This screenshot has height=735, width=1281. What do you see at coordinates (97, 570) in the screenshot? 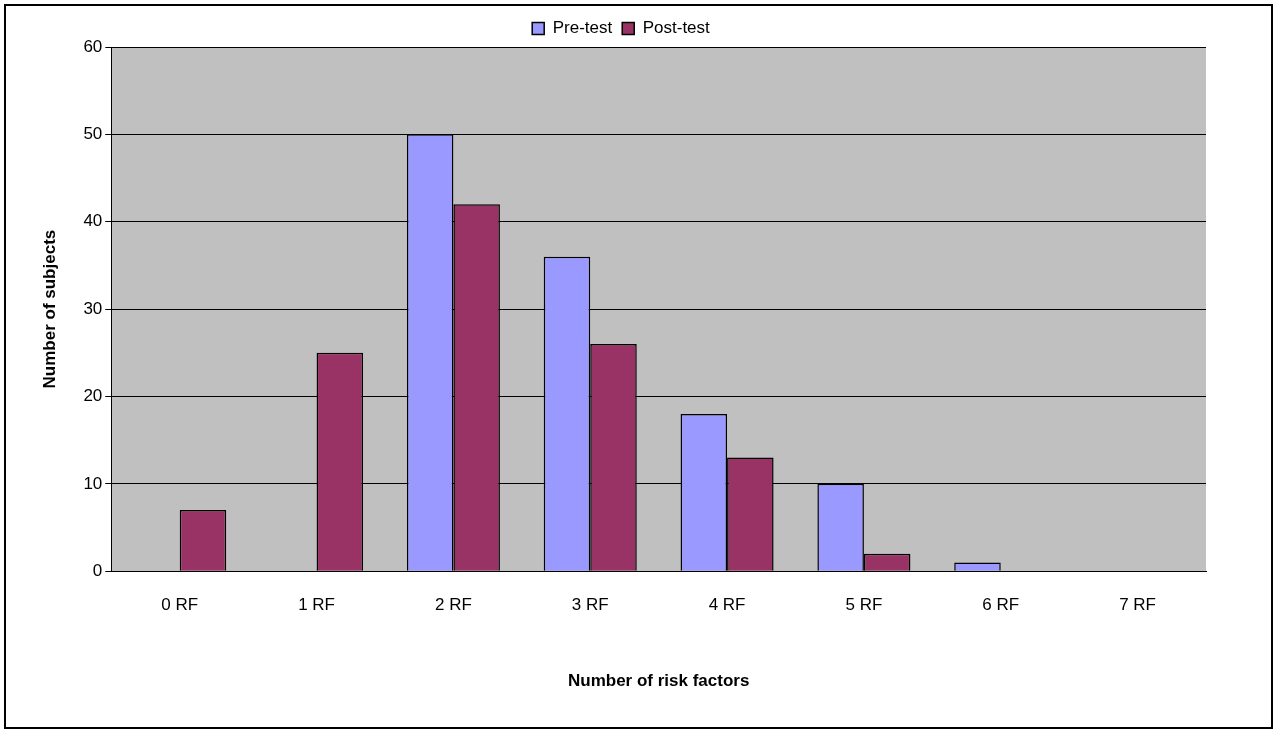
I see `y-tick-label: 0` at bounding box center [97, 570].